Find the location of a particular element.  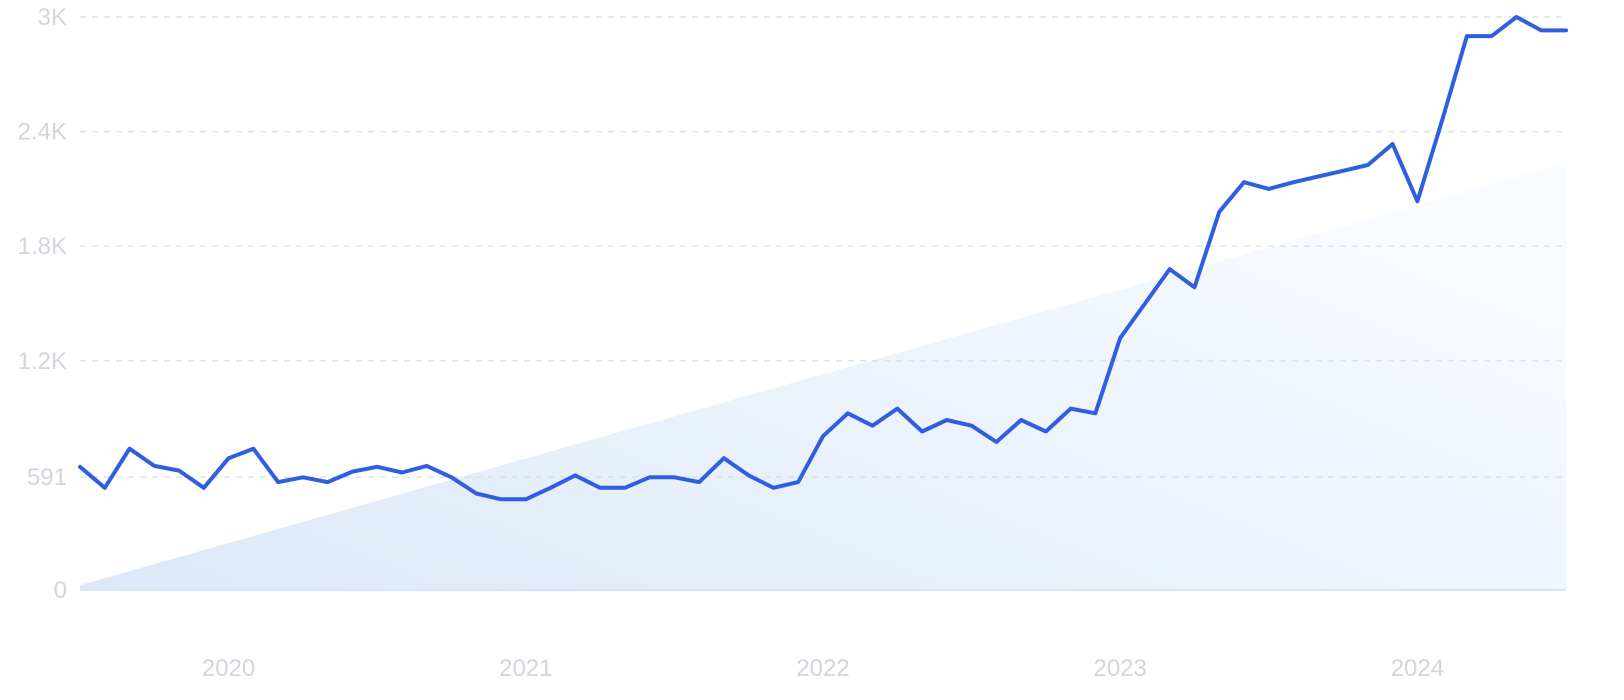

y-tick-label: 1.8K is located at coordinates (42, 246).